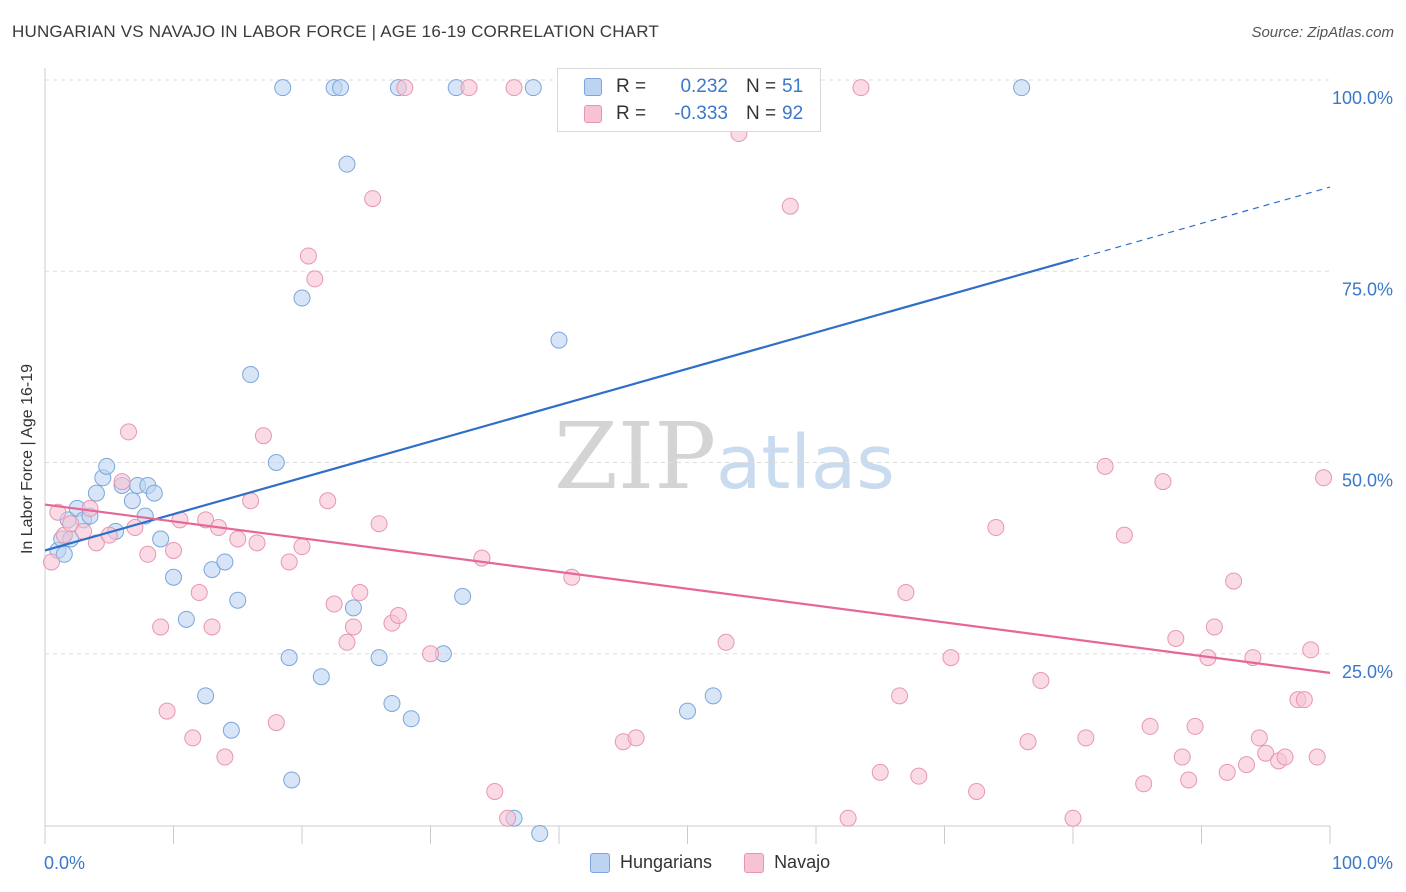 The image size is (1406, 892). Describe the element at coordinates (793, 113) in the screenshot. I see `n-value: 92` at that location.